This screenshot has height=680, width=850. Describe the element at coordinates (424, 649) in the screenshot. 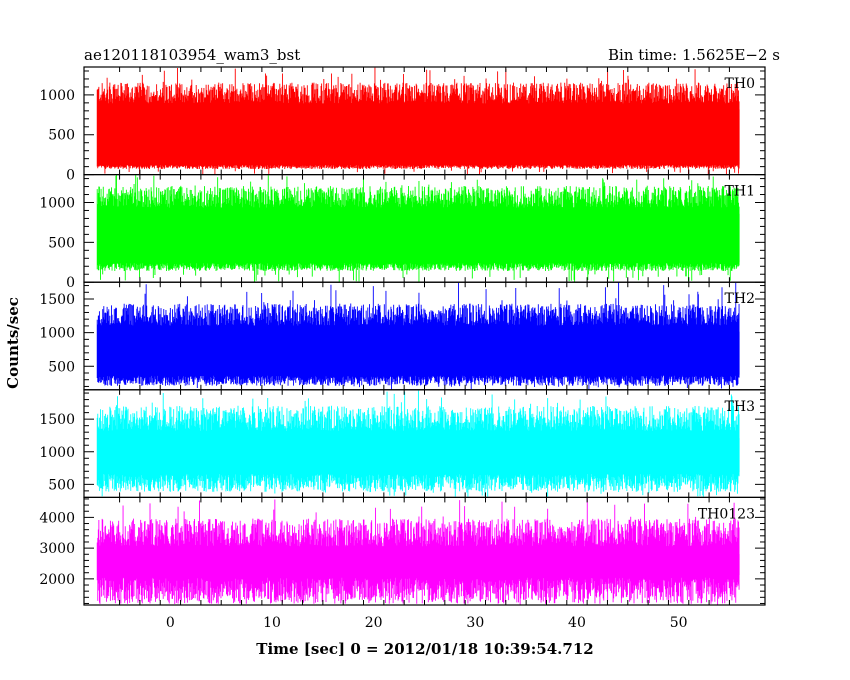

I see `x-axis-label: Time [sec] 0 = 2012/01/18 10:39:54.712` at that location.